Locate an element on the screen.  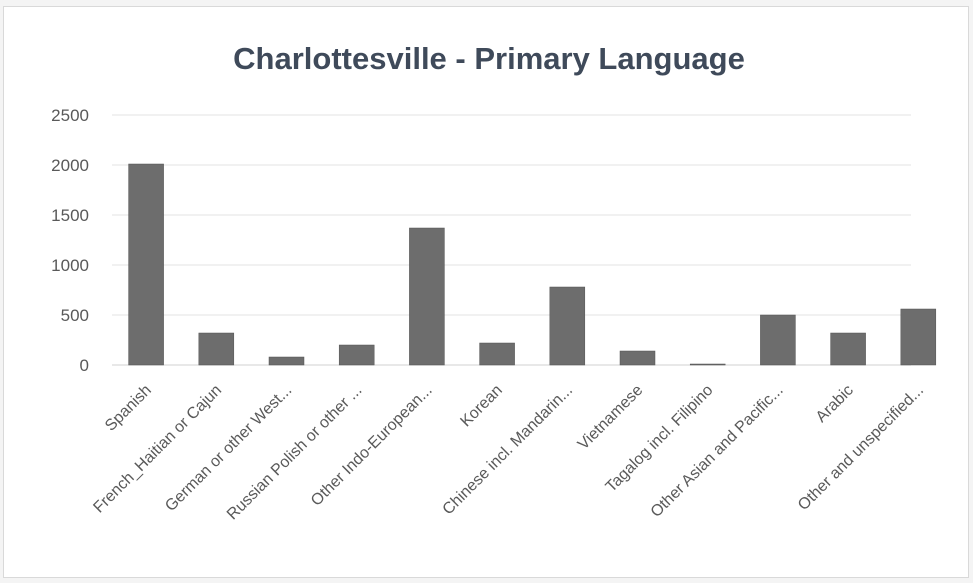
y-tick-label: 0 is located at coordinates (84, 365).